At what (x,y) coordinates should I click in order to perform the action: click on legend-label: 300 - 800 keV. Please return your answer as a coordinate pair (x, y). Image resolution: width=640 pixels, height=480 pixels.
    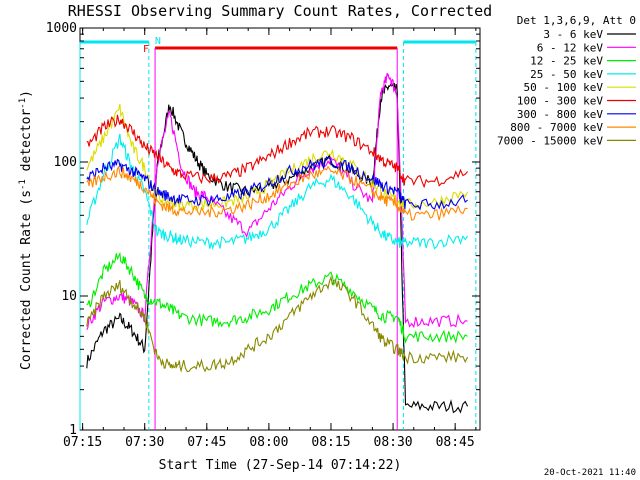
    Looking at the image, I should click on (560, 114).